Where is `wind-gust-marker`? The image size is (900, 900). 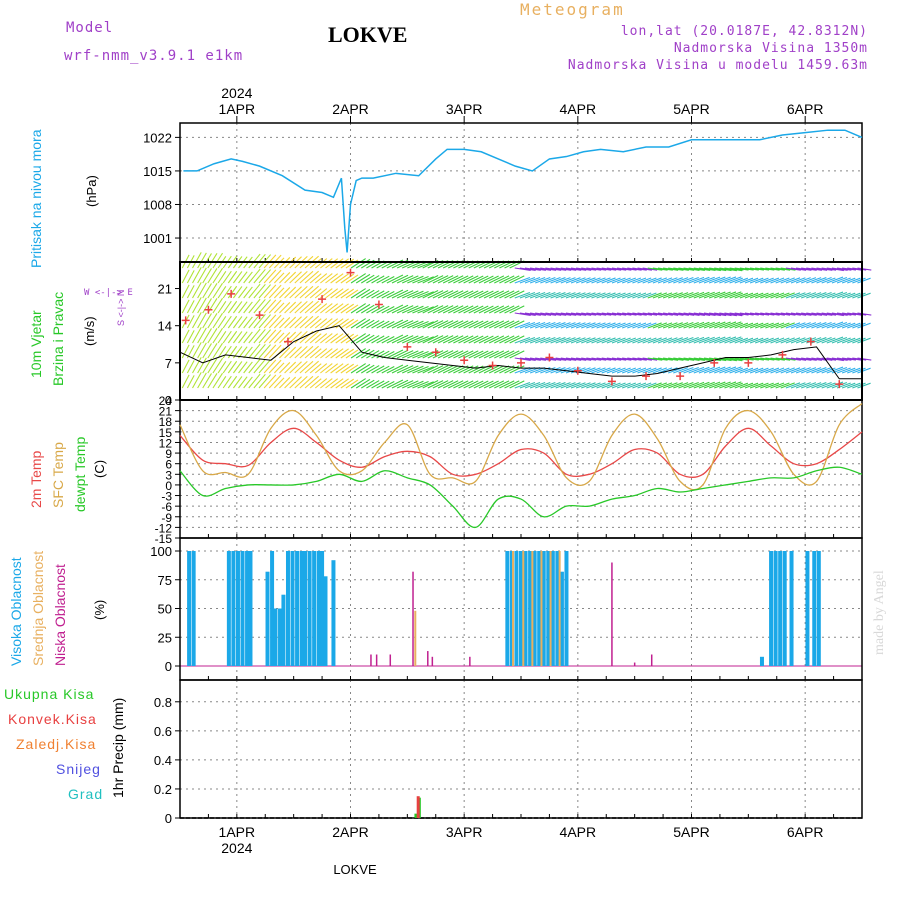
wind-gust-marker is located at coordinates (521, 362).